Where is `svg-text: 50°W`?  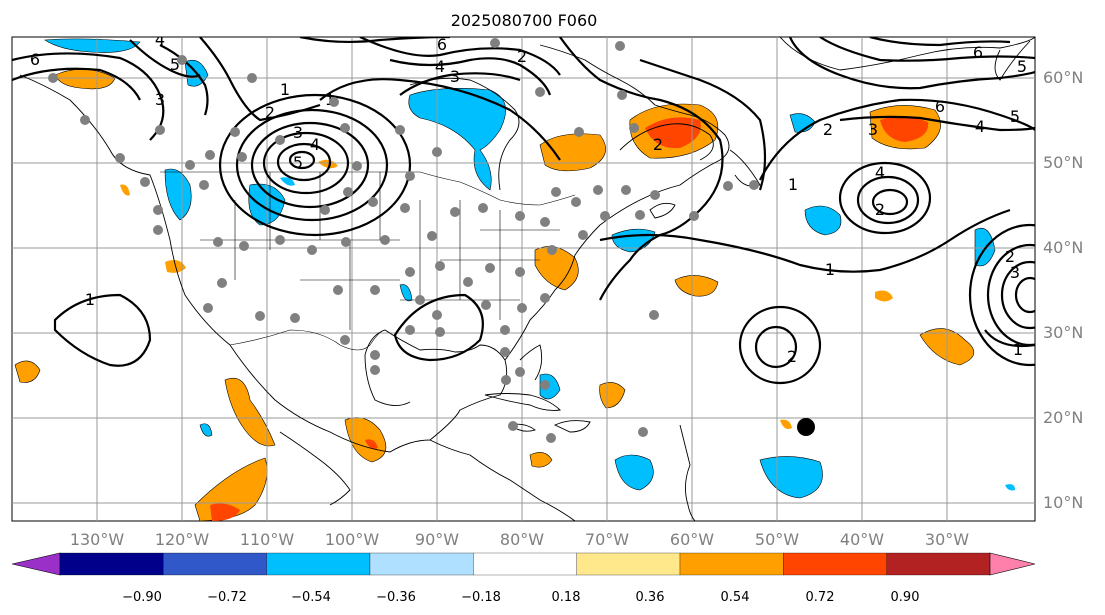 svg-text: 50°W is located at coordinates (777, 539).